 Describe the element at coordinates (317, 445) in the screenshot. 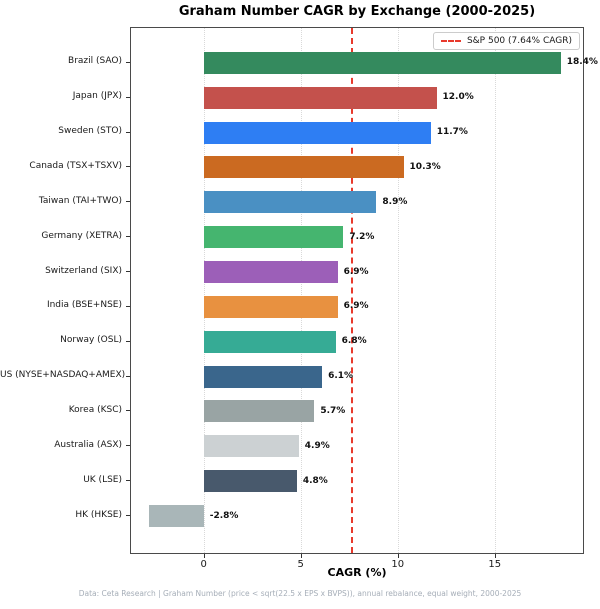

I see `bar-value-label: 4.9%` at that location.